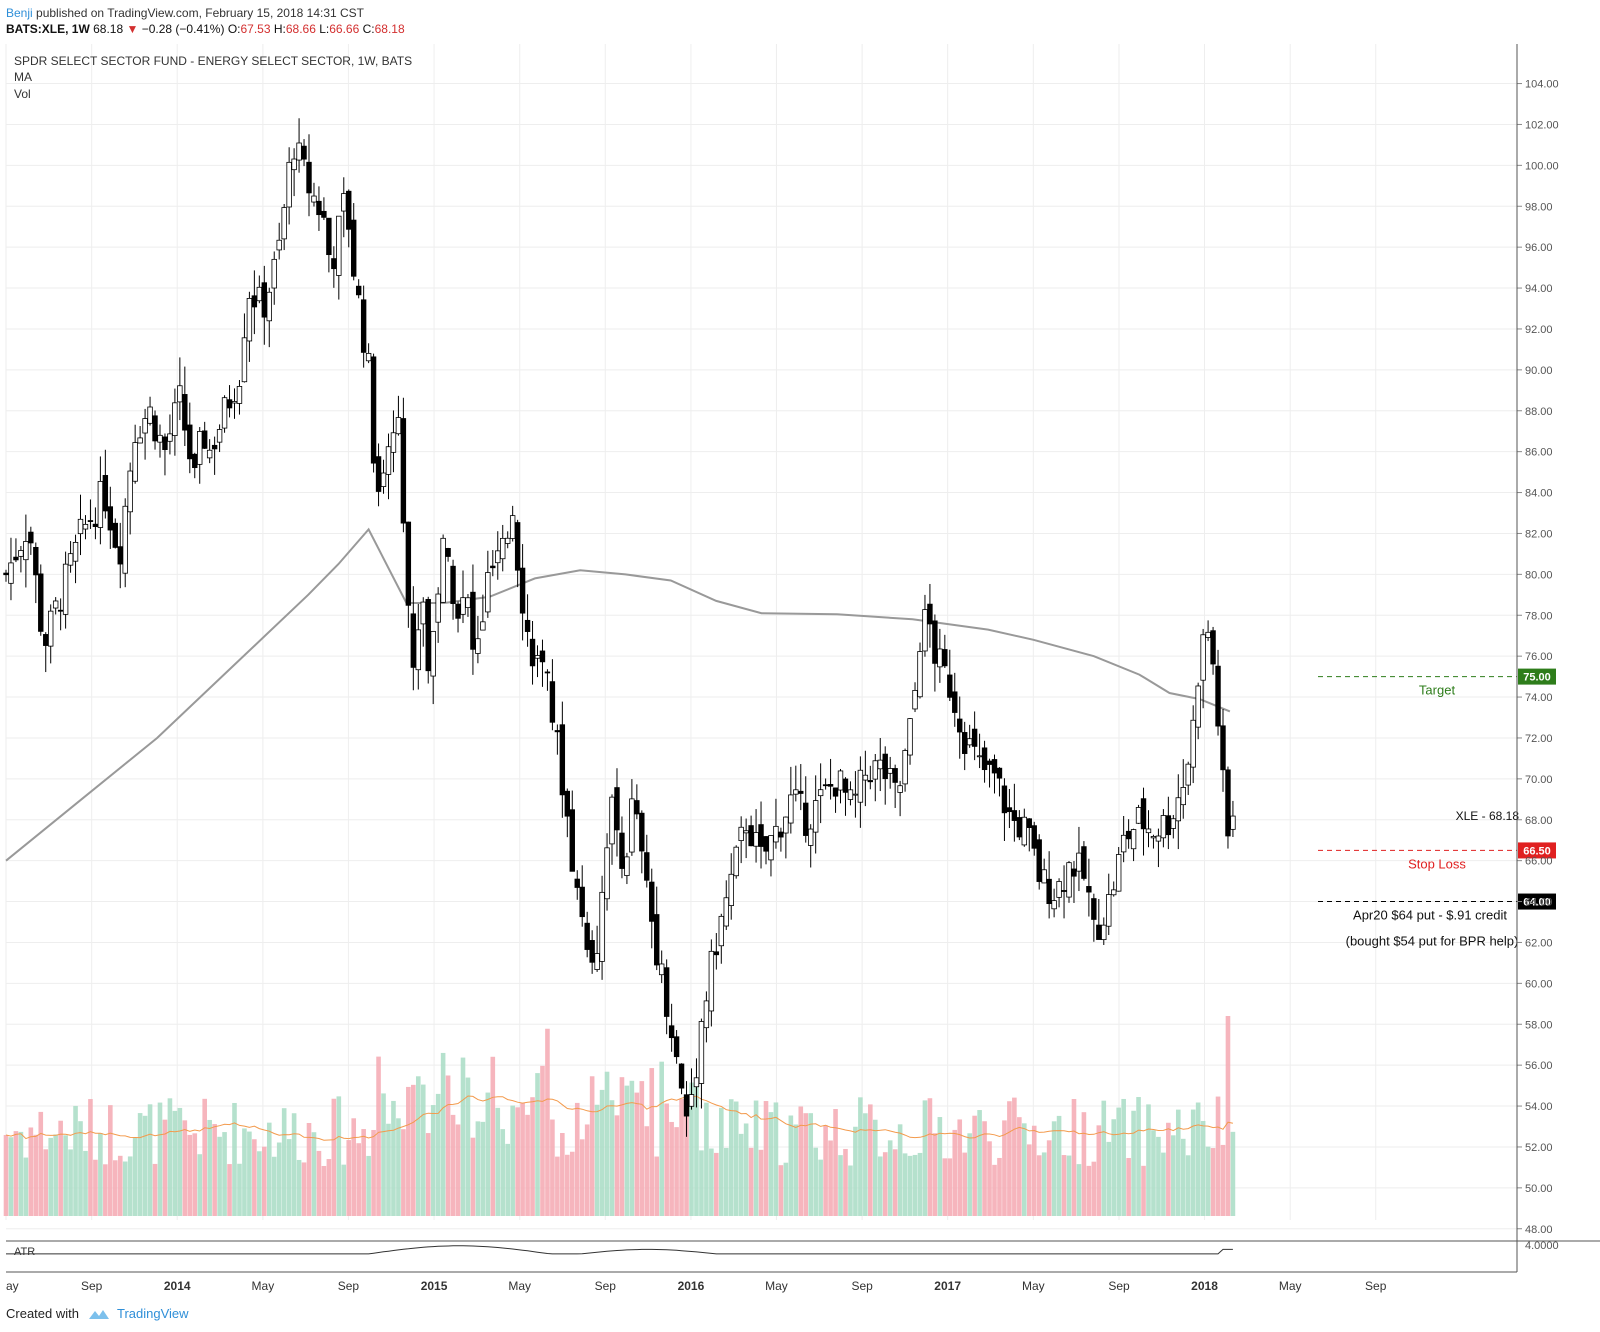 The height and width of the screenshot is (1332, 1600). I want to click on target-tag-label: 75.00, so click(1537, 678).